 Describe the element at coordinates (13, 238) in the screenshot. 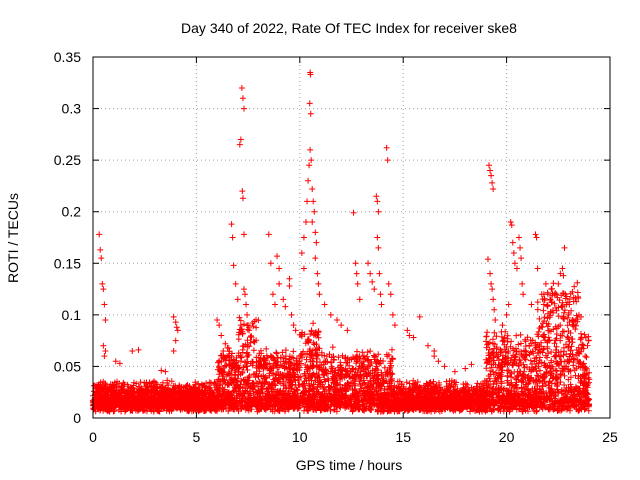

I see `y-axis-label: ROTI / TECUs` at that location.